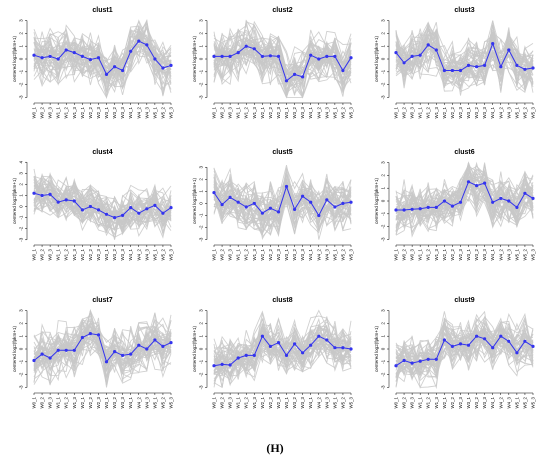 The width and height of the screenshot is (550, 463). Describe the element at coordinates (282, 300) in the screenshot. I see `panel-title: clust8` at that location.